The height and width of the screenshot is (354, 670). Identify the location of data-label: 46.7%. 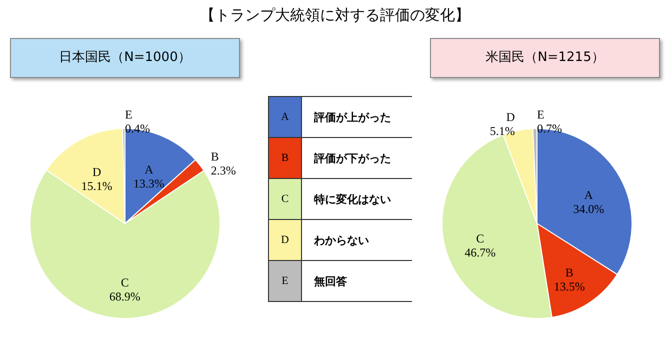
(480, 253).